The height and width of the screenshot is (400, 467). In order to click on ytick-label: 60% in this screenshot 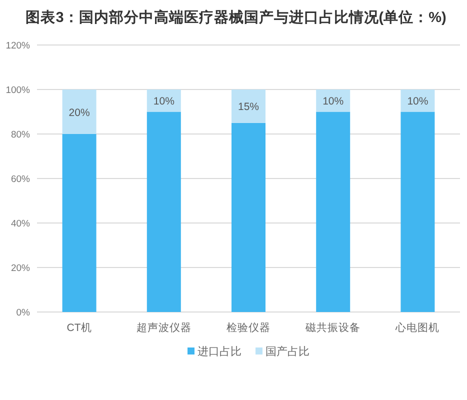, I will do `click(20, 179)`.